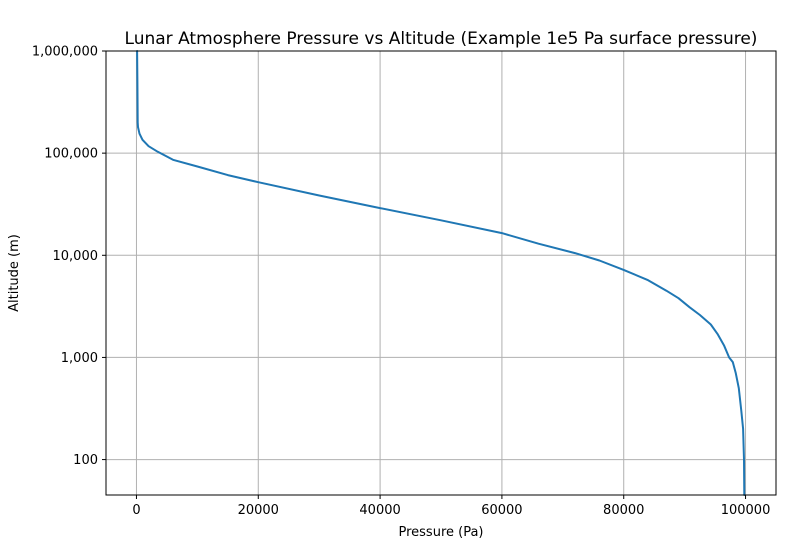 This screenshot has width=809, height=556. What do you see at coordinates (501, 510) in the screenshot?
I see `x-tick-label: 60000` at bounding box center [501, 510].